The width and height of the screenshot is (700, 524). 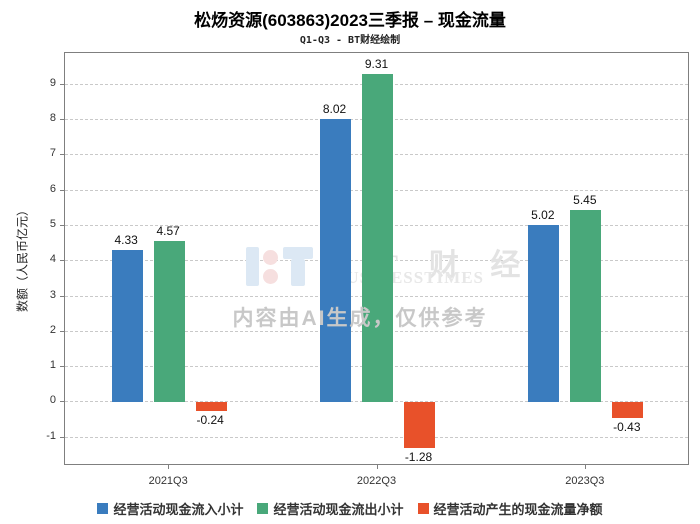 What do you see at coordinates (210, 419) in the screenshot?
I see `bar-value-label: -0.24` at bounding box center [210, 419].